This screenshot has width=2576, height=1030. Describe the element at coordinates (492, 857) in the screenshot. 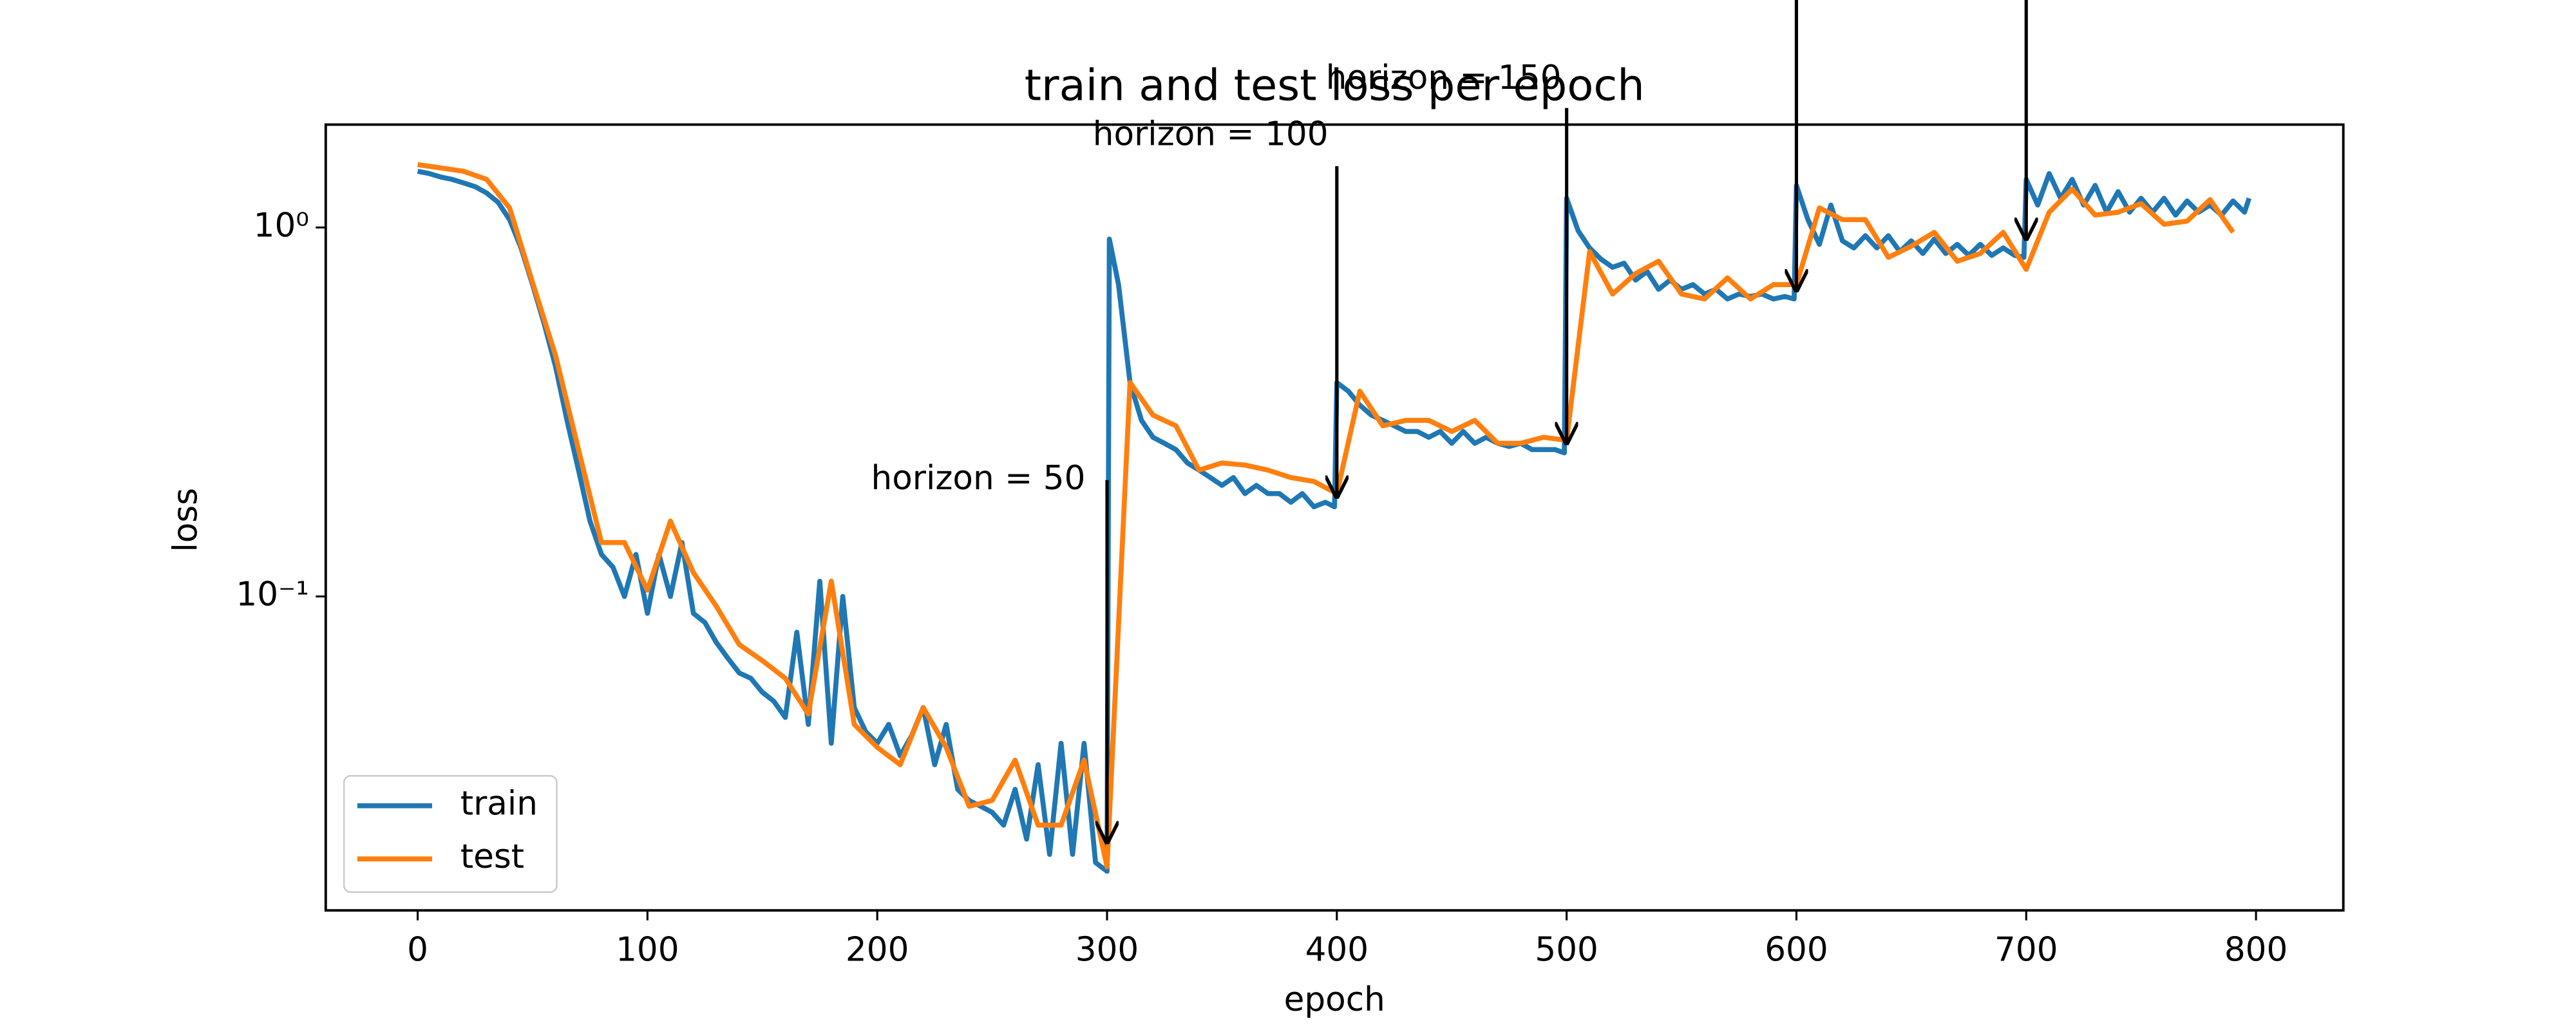

I see `legend-label: test` at that location.